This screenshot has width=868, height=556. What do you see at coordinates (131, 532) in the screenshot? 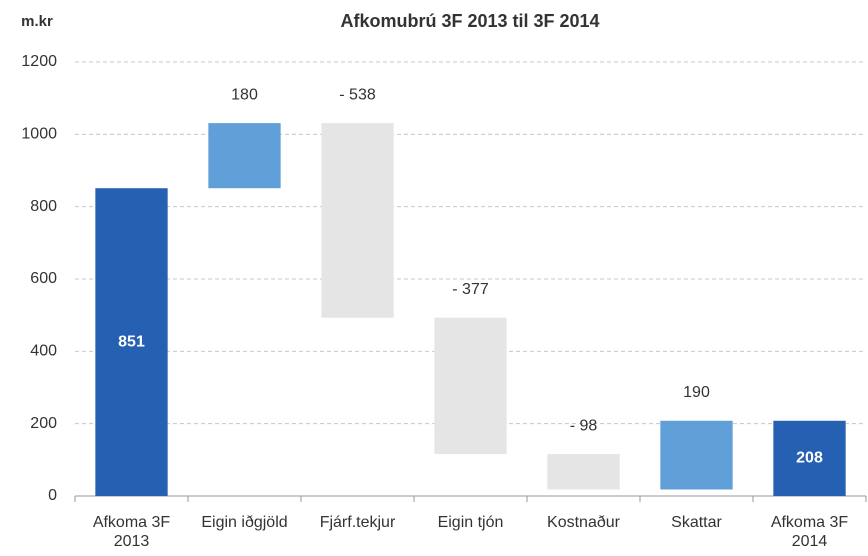
I see `x-tick-label: Afkoma 3F 2013` at bounding box center [131, 532].